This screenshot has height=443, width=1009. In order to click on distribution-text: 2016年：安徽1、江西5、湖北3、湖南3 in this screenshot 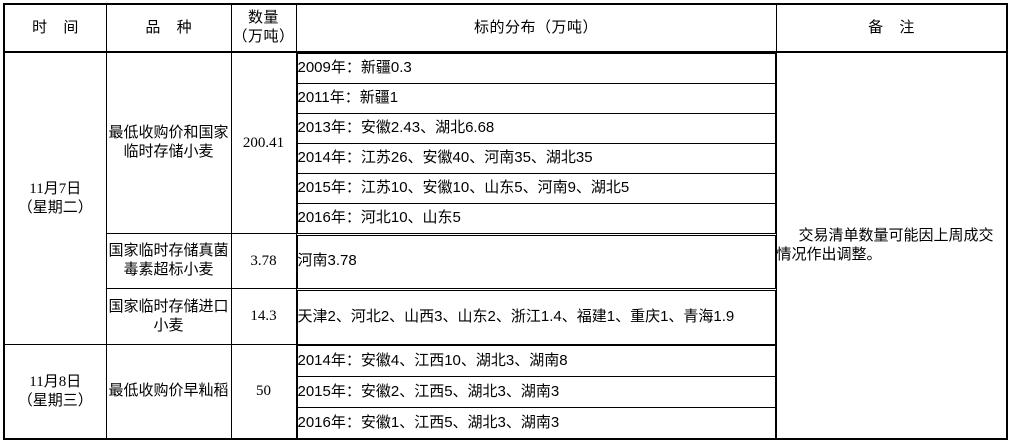, I will do `click(536, 422)`.